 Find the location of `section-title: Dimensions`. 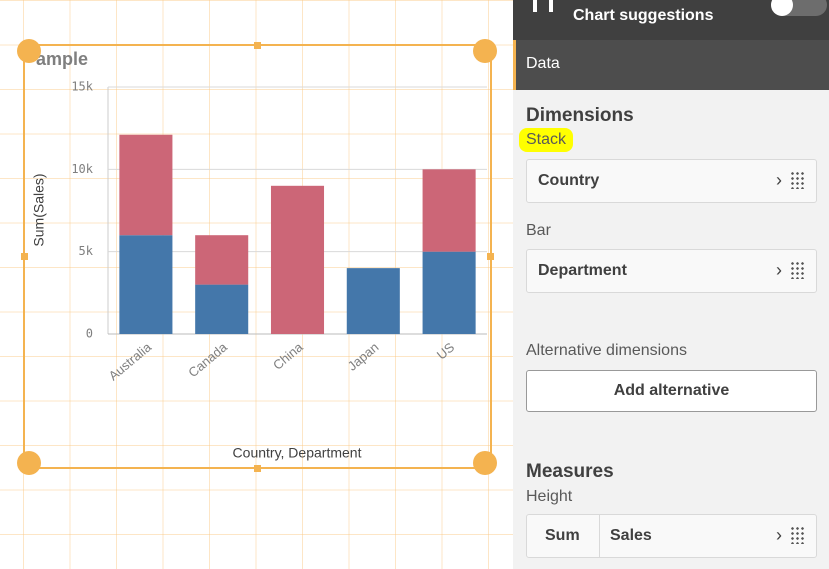

section-title: Dimensions is located at coordinates (580, 115).